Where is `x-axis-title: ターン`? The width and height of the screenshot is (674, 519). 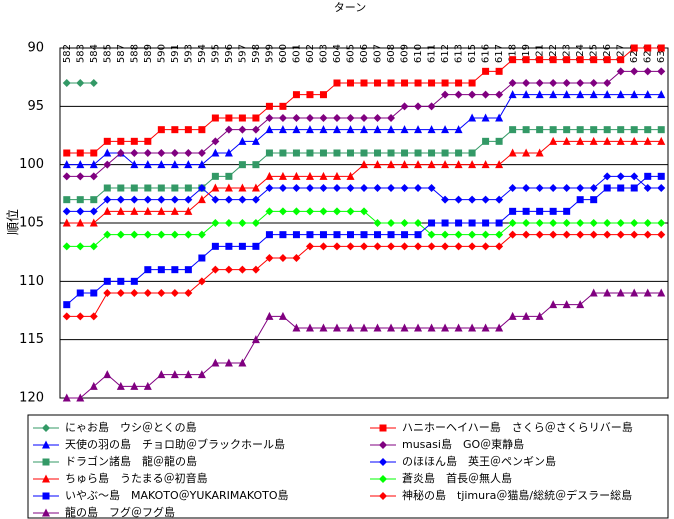
x-axis-title: ターン is located at coordinates (350, 7).